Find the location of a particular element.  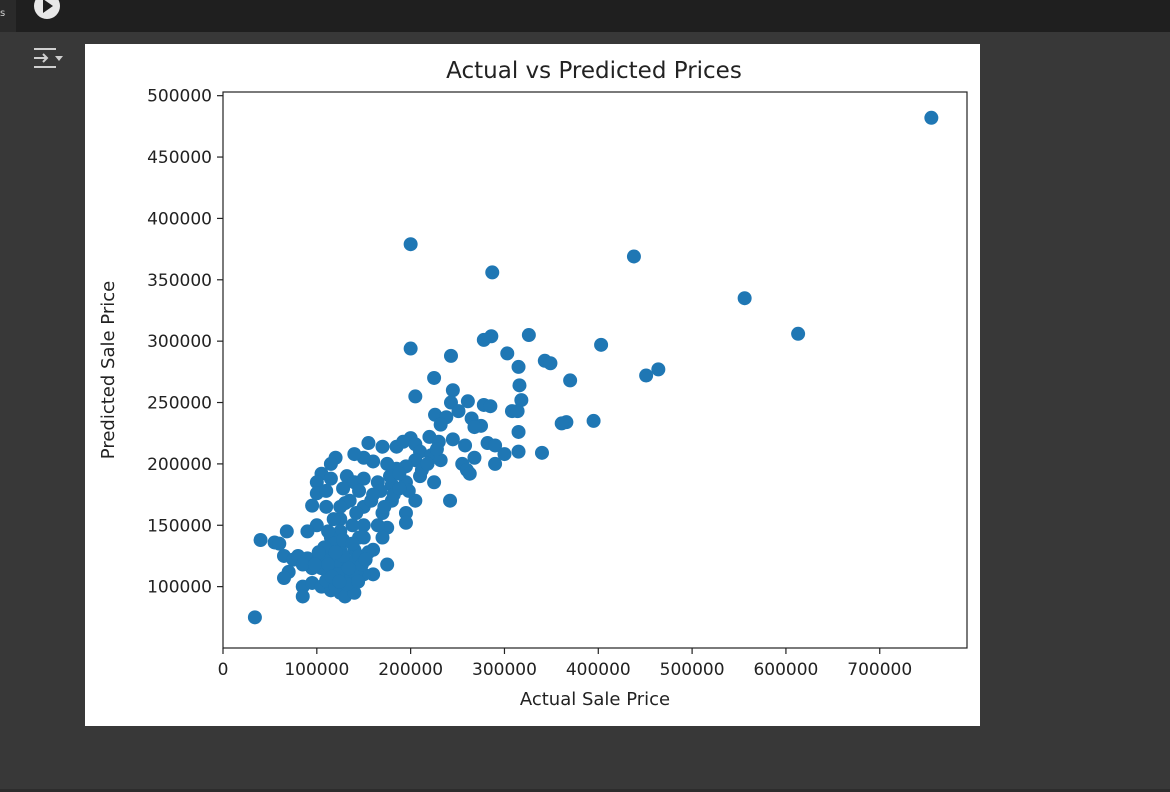

bottom-divider is located at coordinates (585, 790).